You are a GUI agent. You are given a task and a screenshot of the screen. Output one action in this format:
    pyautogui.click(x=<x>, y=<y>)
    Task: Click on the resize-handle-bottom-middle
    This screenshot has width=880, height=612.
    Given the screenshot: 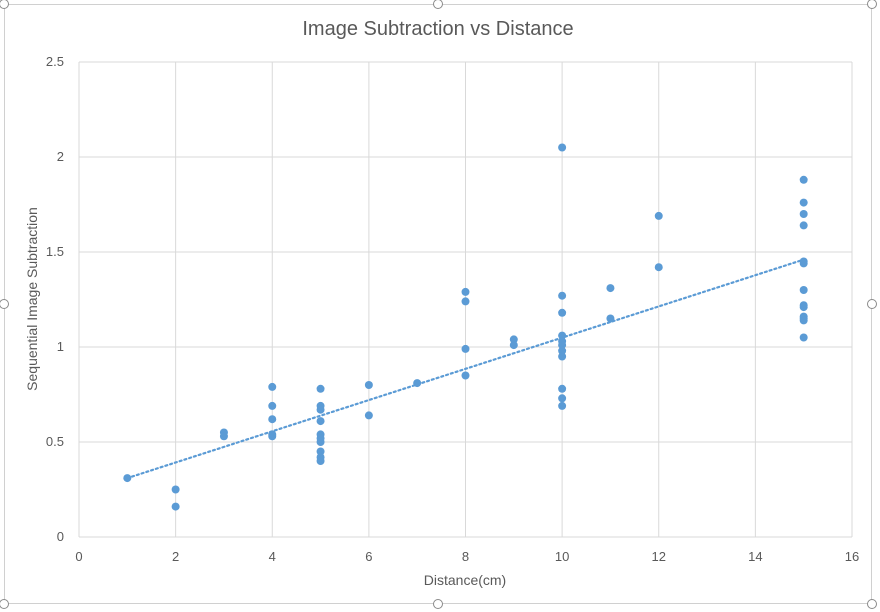 What is the action you would take?
    pyautogui.click(x=438, y=604)
    